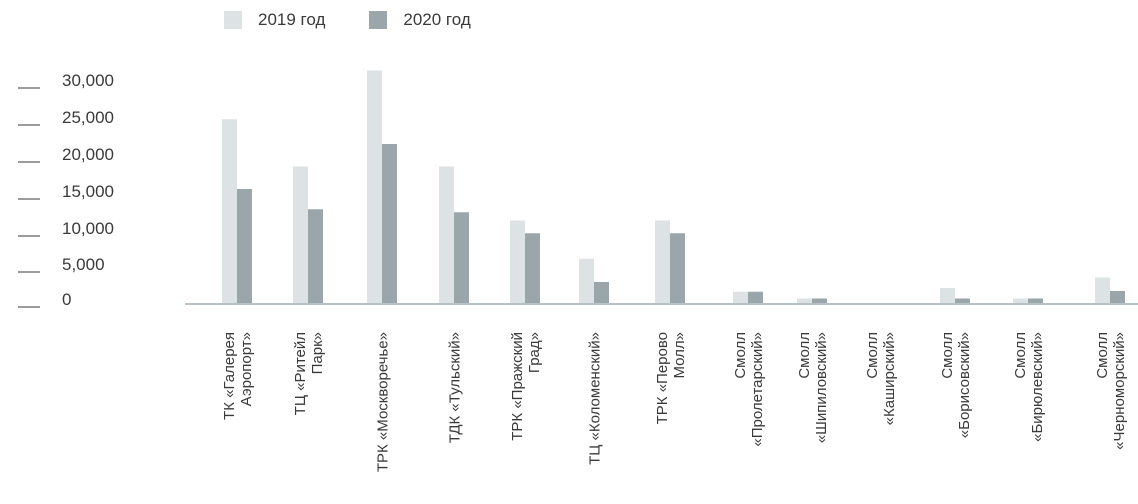 This screenshot has height=504, width=1138. I want to click on legend-label-2020: 2020 год, so click(437, 19).